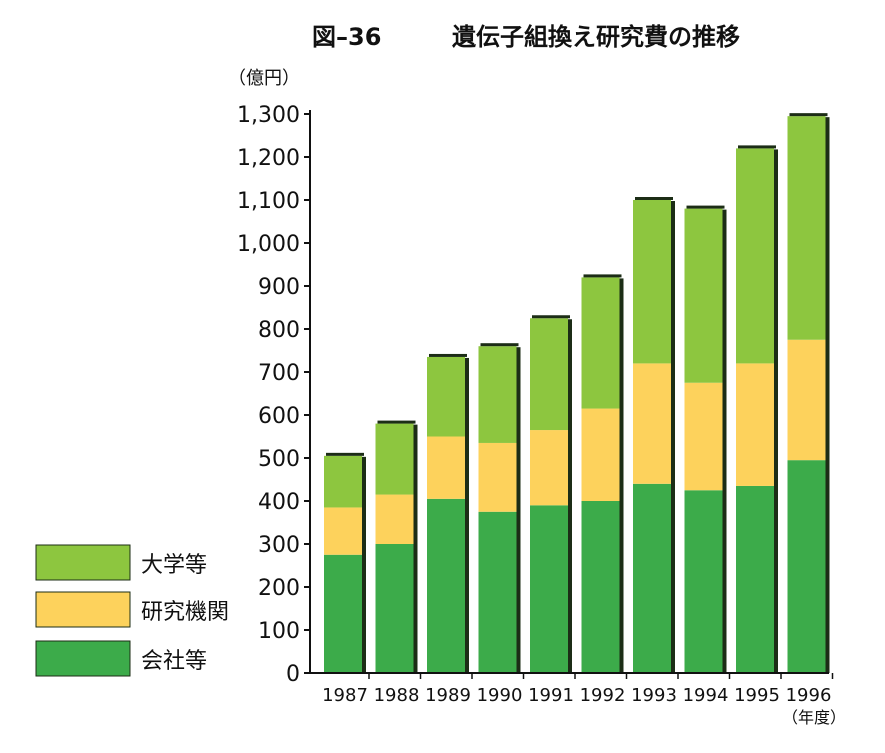  I want to click on x-tick-label: 1989, so click(448, 695).